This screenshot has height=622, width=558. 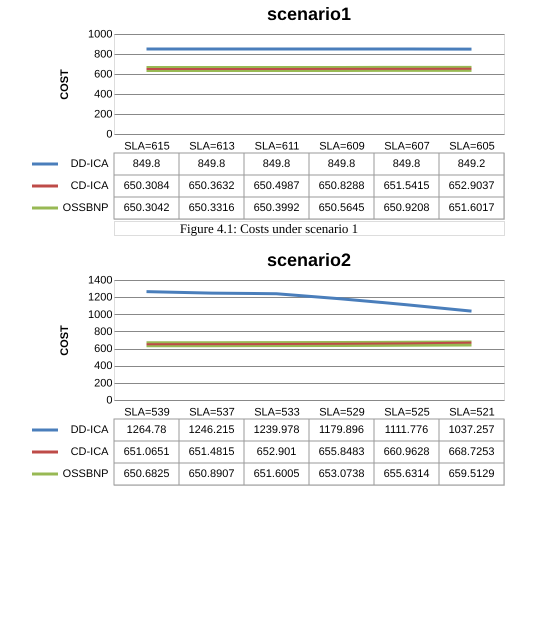 What do you see at coordinates (277, 474) in the screenshot?
I see `data-label: 651.6005` at bounding box center [277, 474].